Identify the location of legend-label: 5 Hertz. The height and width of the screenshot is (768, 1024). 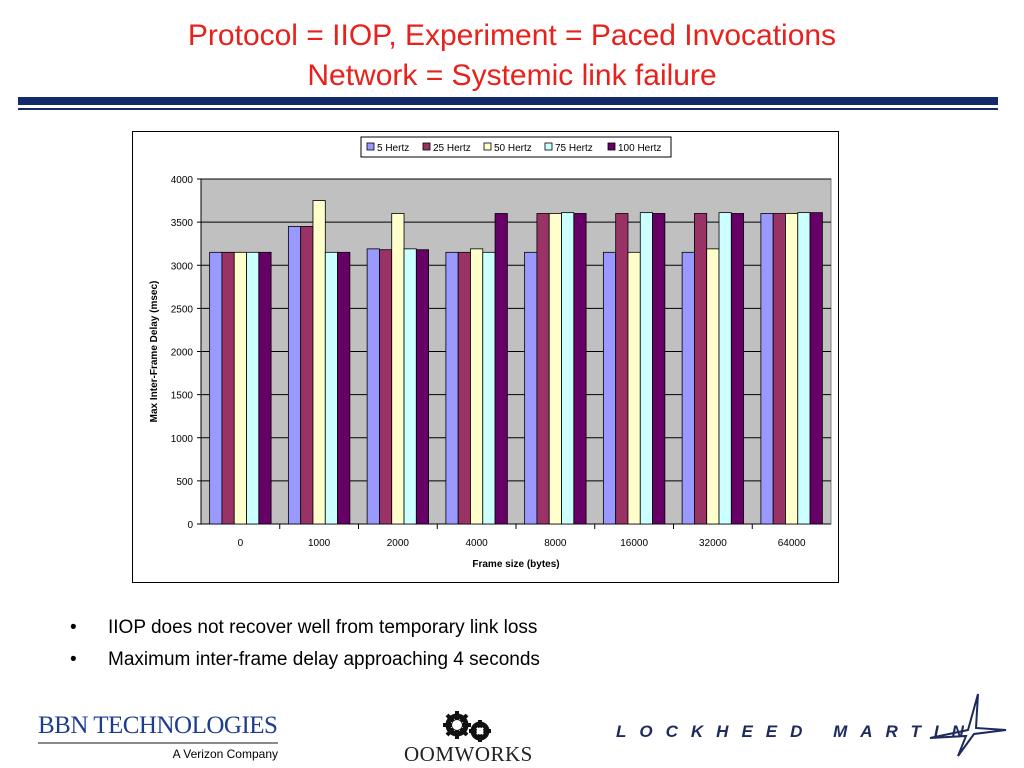
(393, 148).